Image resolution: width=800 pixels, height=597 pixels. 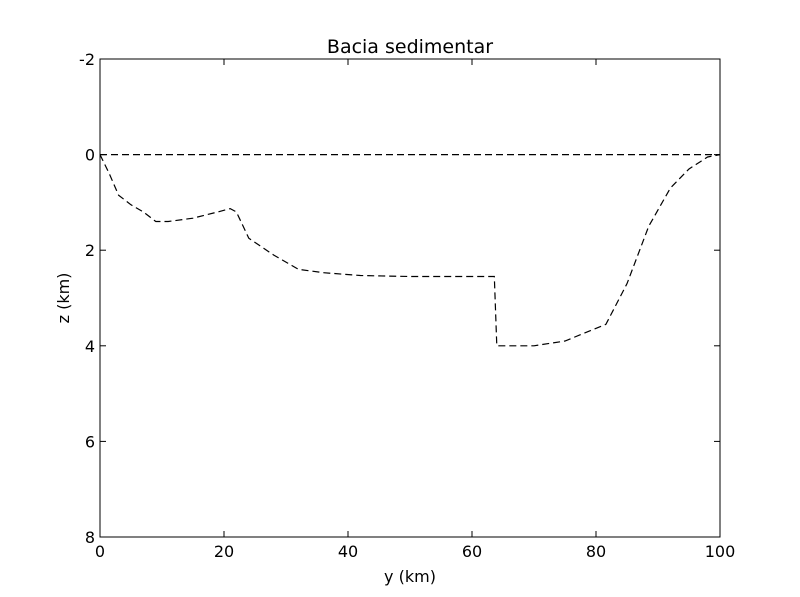 What do you see at coordinates (224, 551) in the screenshot?
I see `x-tick-label: 20` at bounding box center [224, 551].